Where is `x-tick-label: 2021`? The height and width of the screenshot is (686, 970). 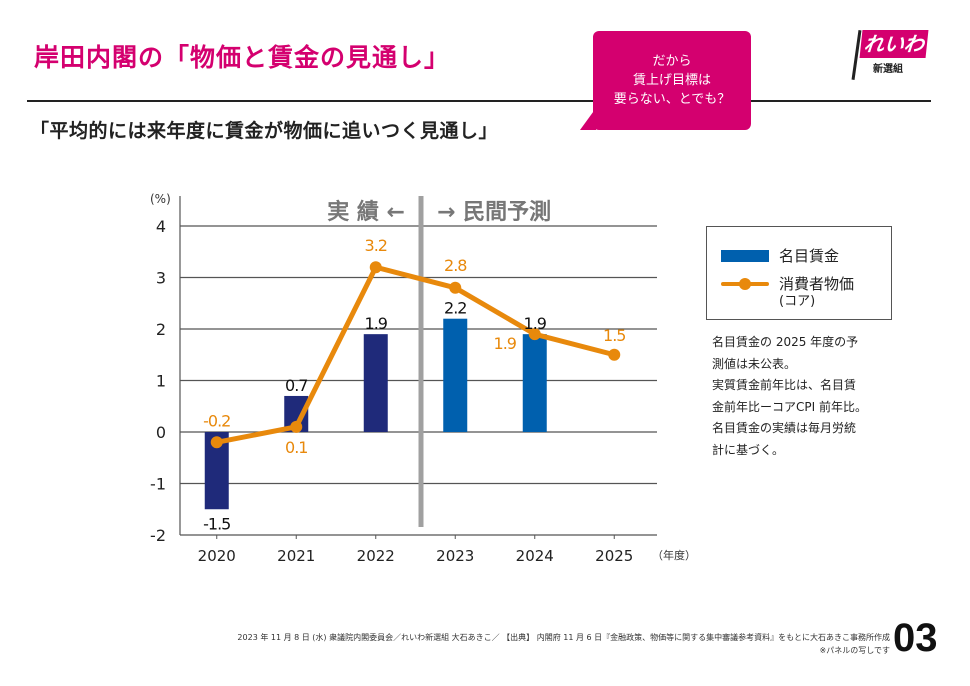 x-tick-label: 2021 is located at coordinates (296, 556).